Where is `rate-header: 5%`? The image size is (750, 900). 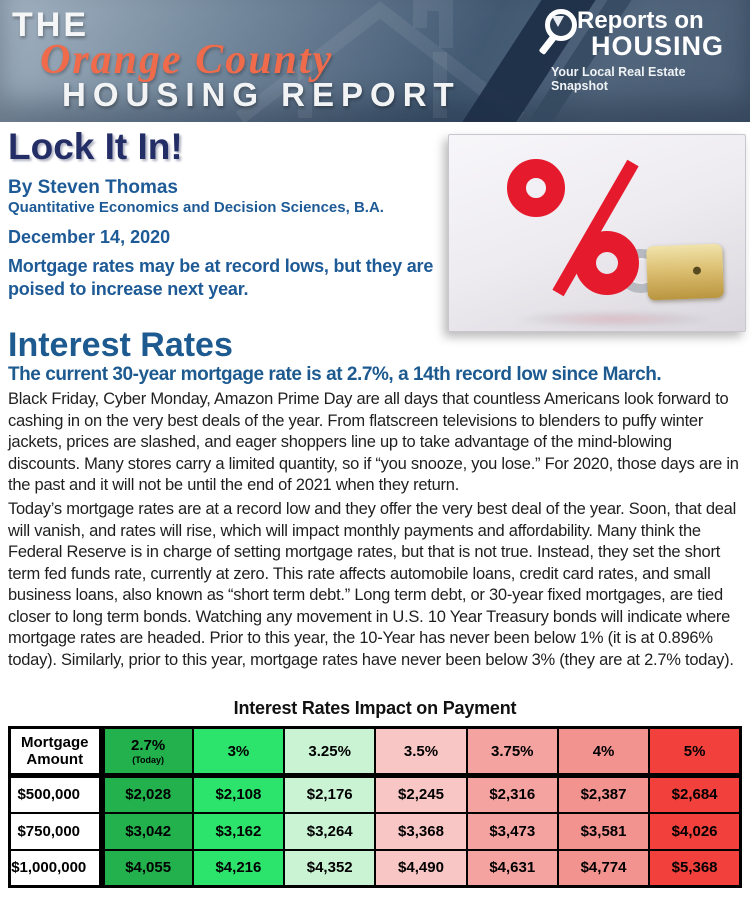
rate-header: 5% is located at coordinates (695, 752).